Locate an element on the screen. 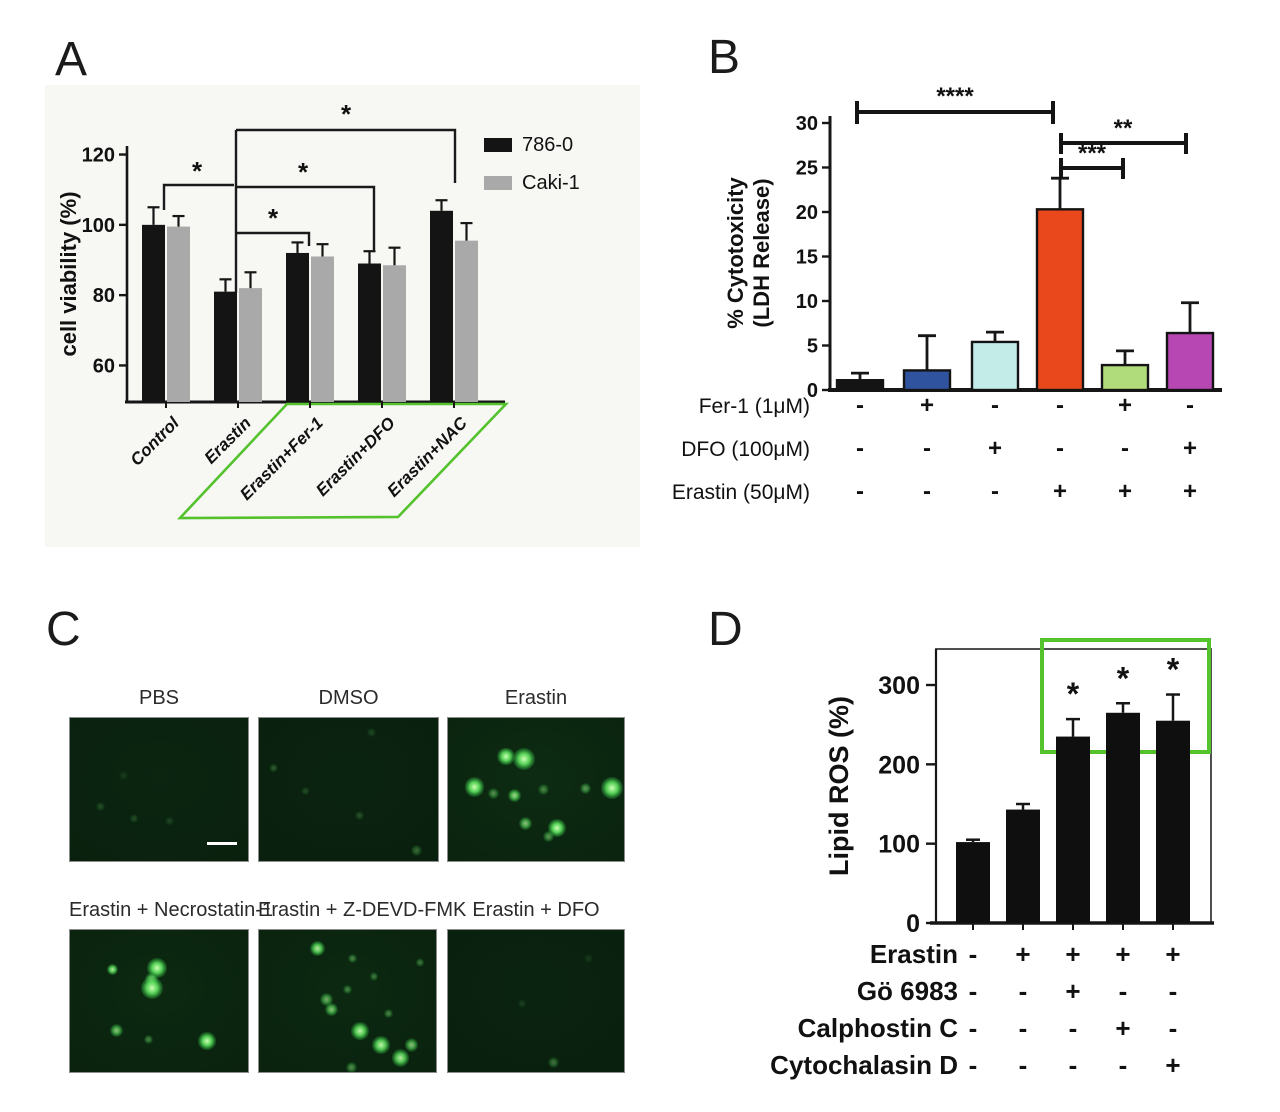 The image size is (1280, 1112). scale-bar is located at coordinates (222, 843).